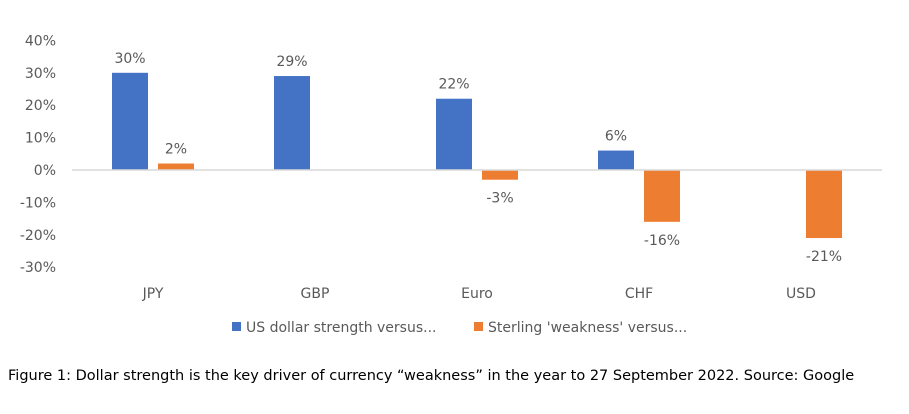 This screenshot has width=909, height=414. What do you see at coordinates (40, 139) in the screenshot?
I see `y-tick-label: 10%` at bounding box center [40, 139].